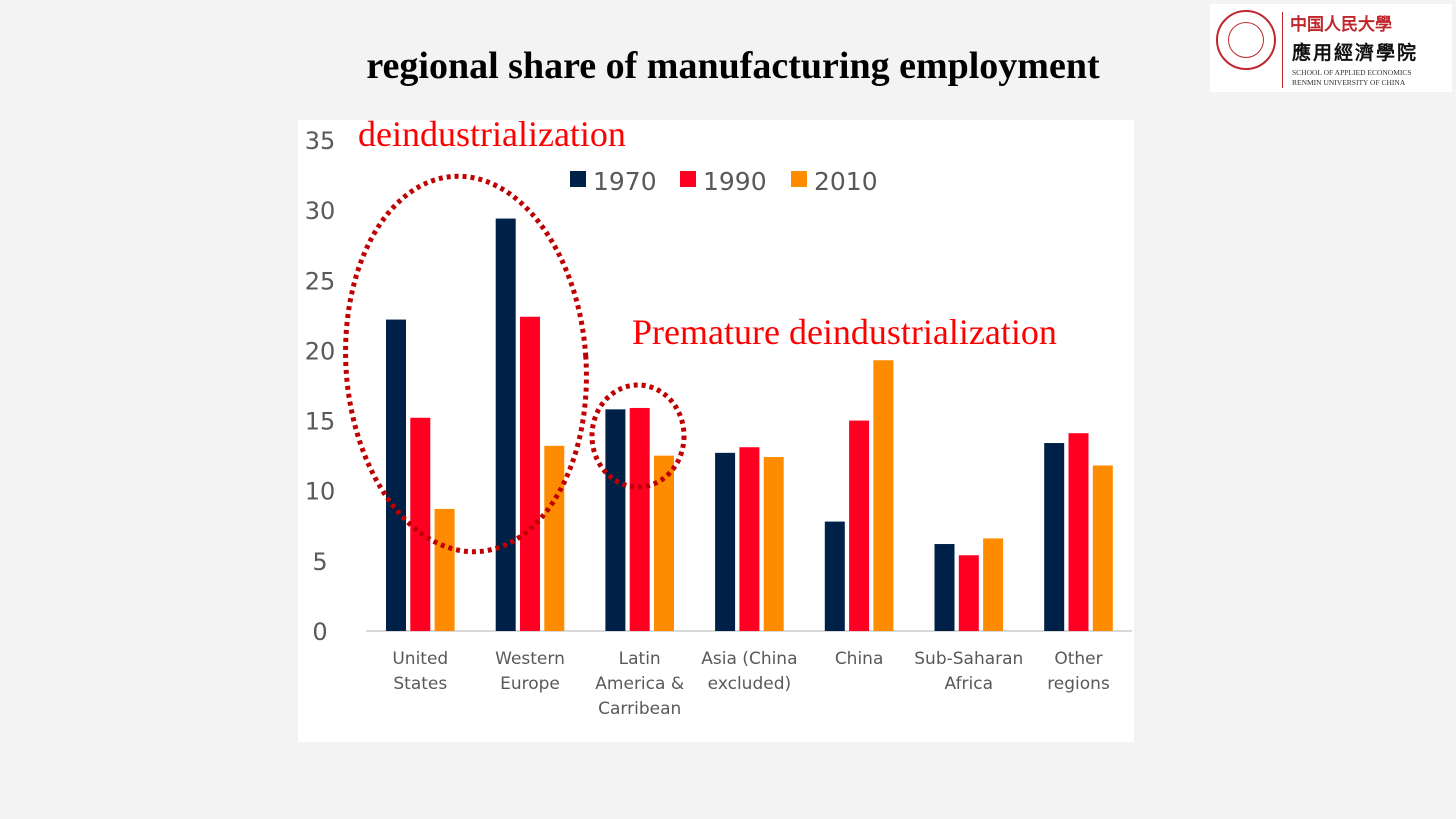 The image size is (1456, 819). I want to click on x-category-label: Other, so click(1078, 659).